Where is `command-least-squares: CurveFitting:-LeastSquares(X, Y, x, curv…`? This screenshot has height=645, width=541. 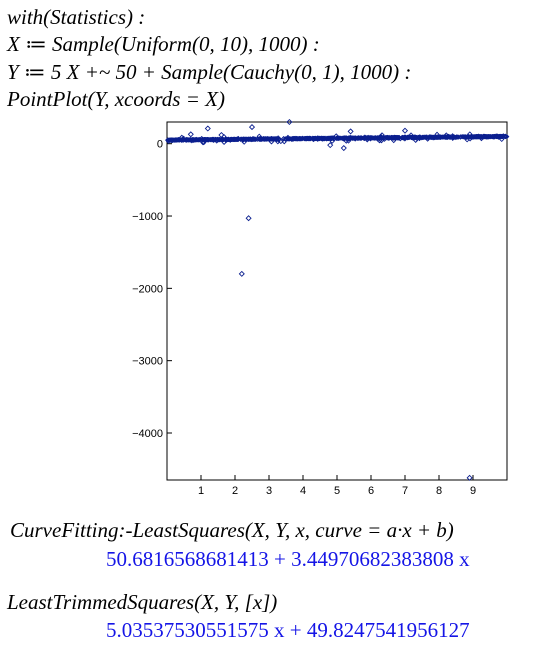 command-least-squares: CurveFitting:-LeastSquares(X, Y, x, curv… is located at coordinates (232, 530).